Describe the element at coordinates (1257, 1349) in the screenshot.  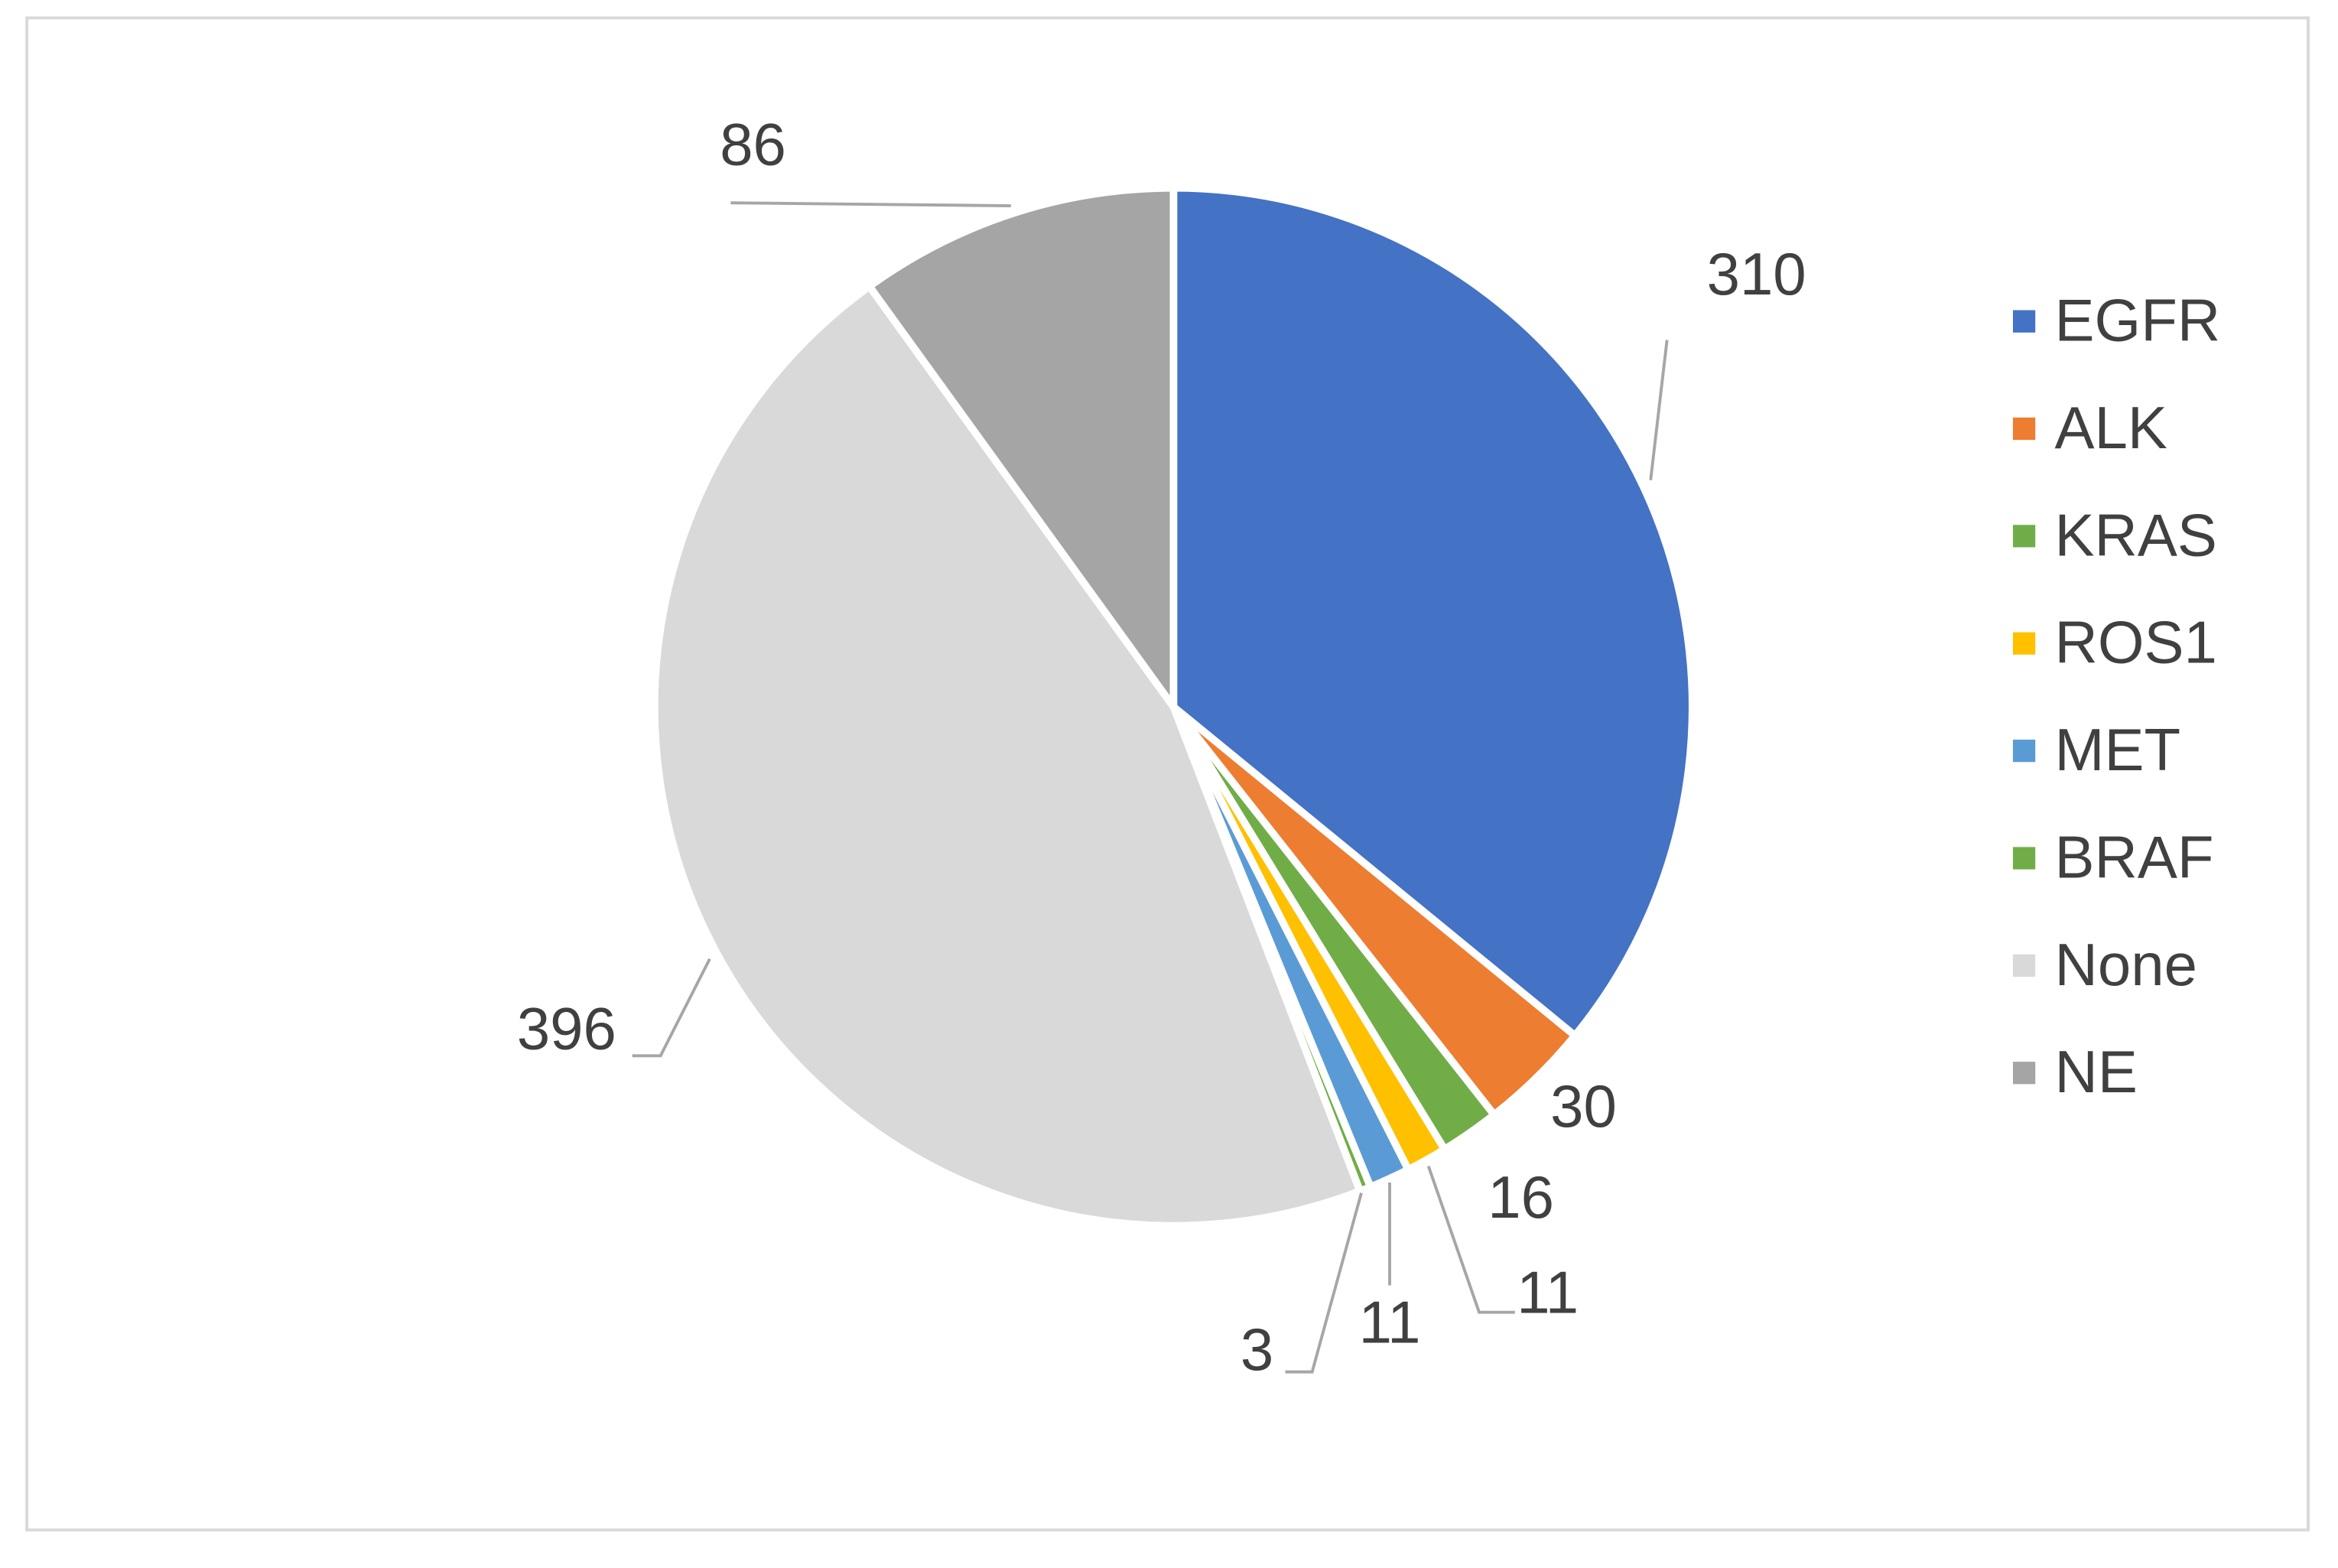
I see `data-label: 3` at that location.